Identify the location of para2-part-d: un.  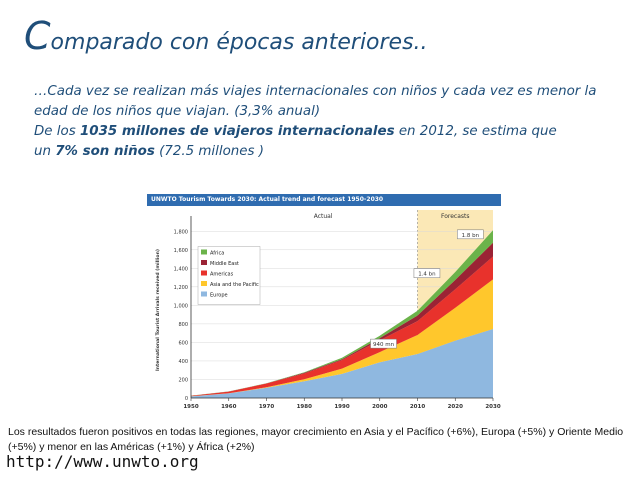
(45, 151).